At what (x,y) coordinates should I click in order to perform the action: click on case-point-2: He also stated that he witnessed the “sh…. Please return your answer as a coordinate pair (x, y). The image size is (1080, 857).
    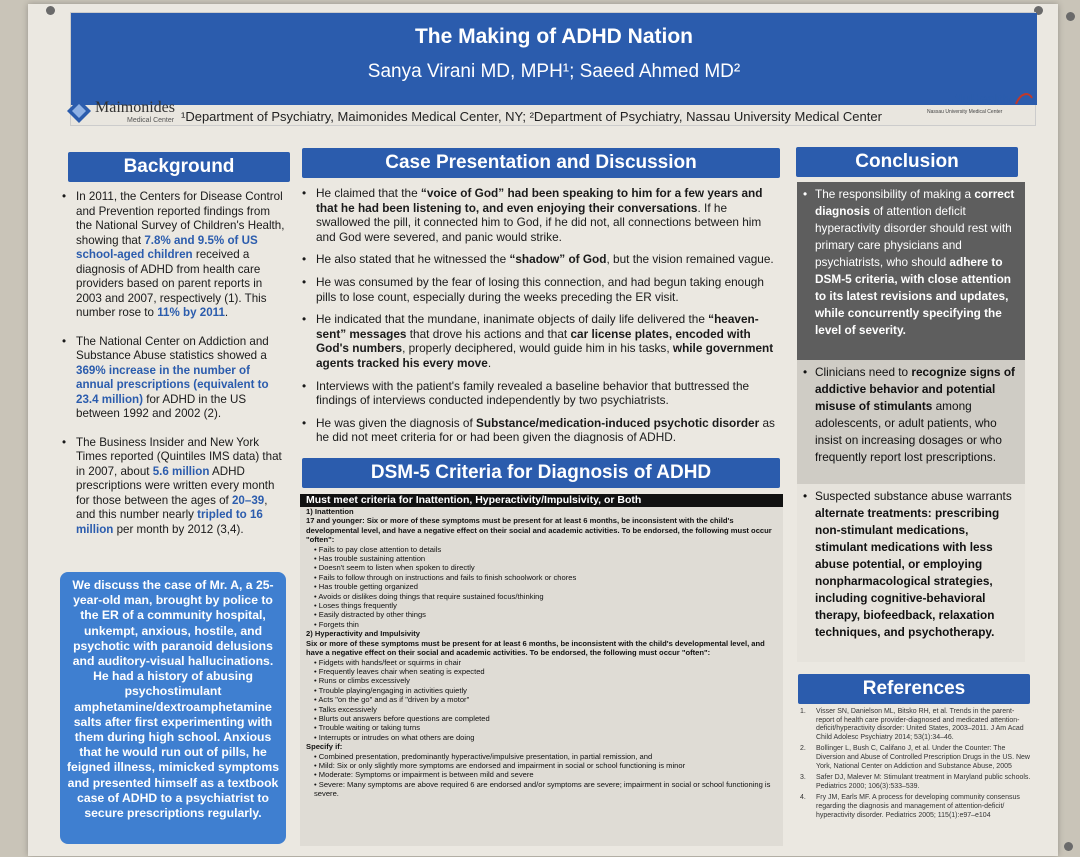
    Looking at the image, I should click on (540, 259).